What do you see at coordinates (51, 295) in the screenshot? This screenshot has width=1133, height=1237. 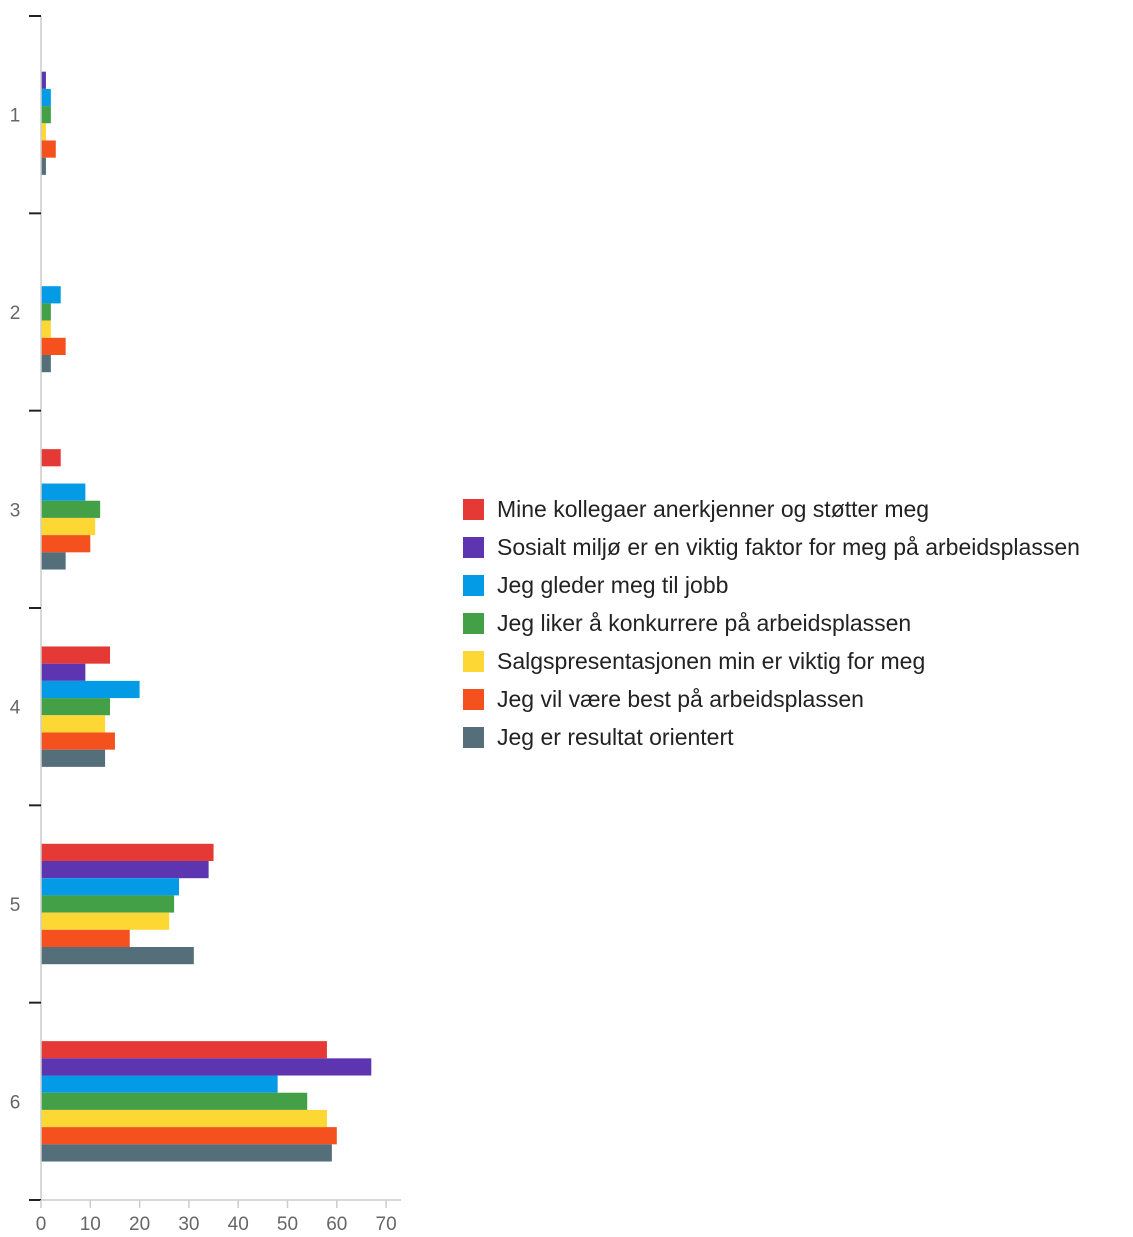 I see `bar-cat2-series3` at bounding box center [51, 295].